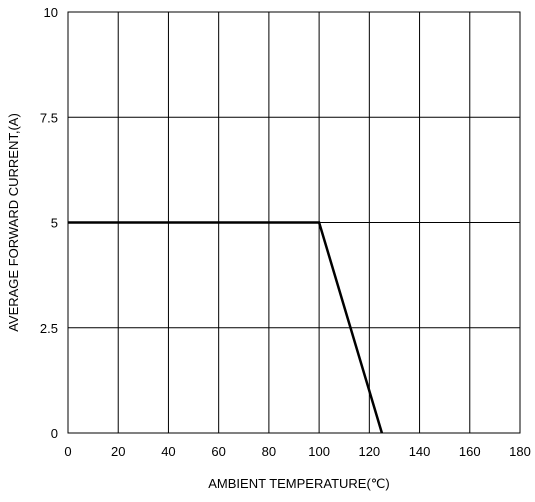  Describe the element at coordinates (49, 328) in the screenshot. I see `y-tick-label: 2.5` at that location.